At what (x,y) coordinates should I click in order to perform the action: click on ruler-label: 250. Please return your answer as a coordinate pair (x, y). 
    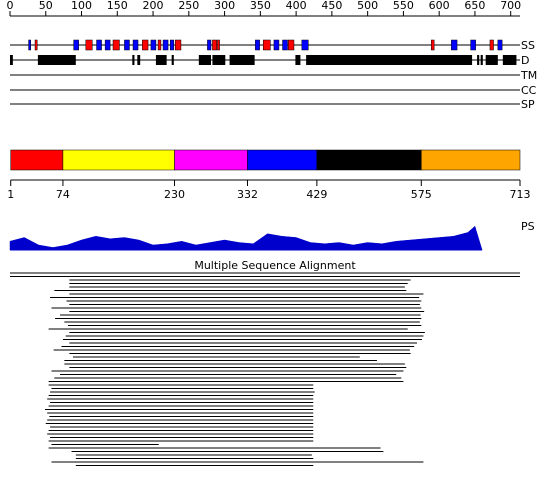
    Looking at the image, I should click on (188, 6).